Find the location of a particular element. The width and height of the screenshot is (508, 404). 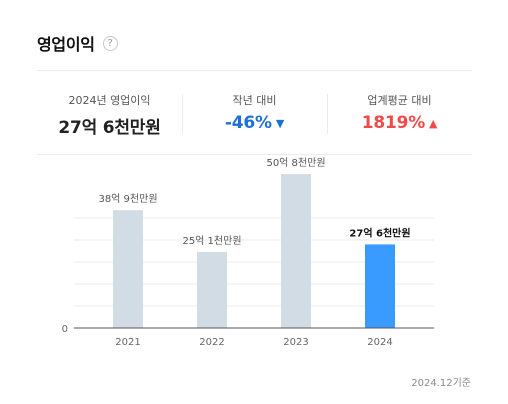

stat-current-profit: 2024년 영업이익 27억 6천만원 is located at coordinates (109, 113).